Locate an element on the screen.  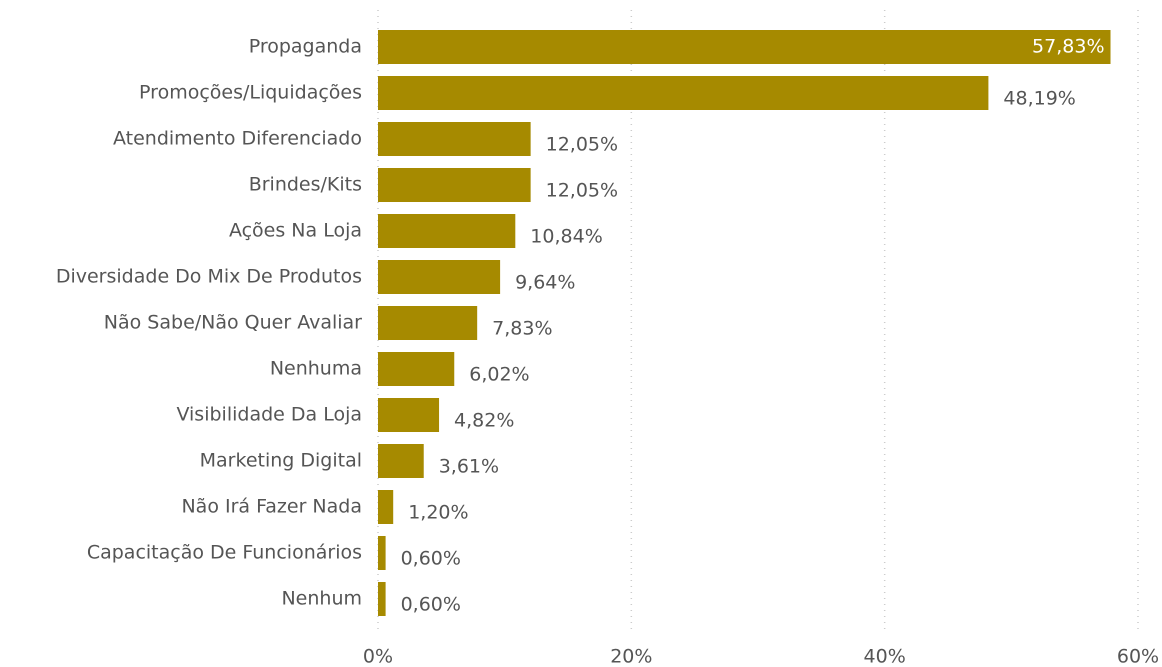
y-tick-label: Atendimento Diferenciado is located at coordinates (237, 139).